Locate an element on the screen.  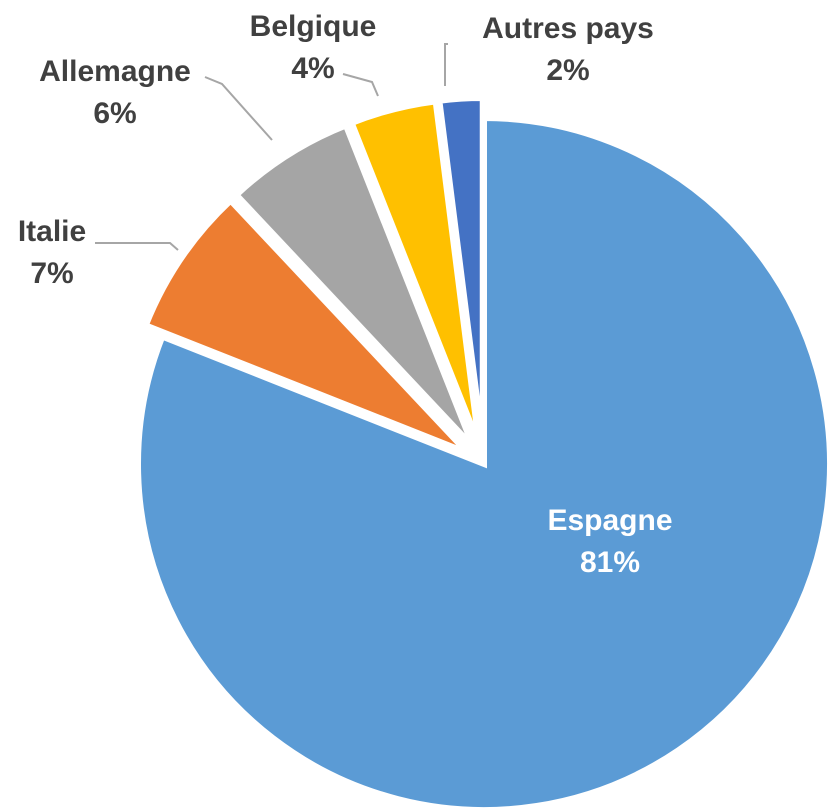
slice-label: Allemagne is located at coordinates (115, 71).